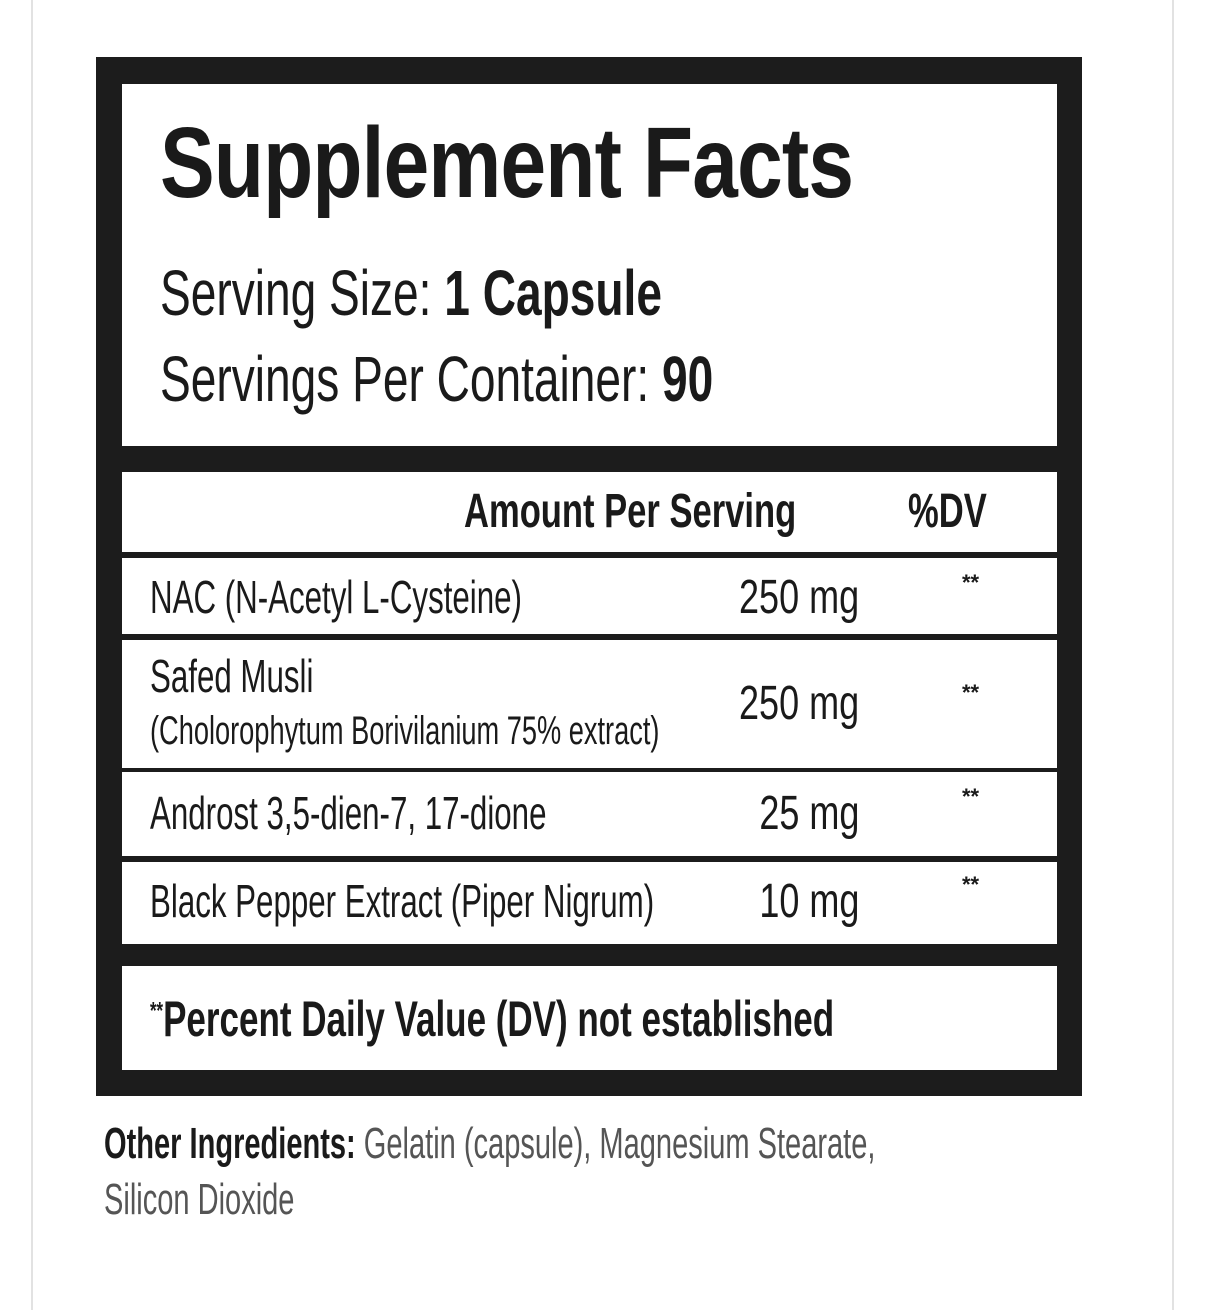  What do you see at coordinates (589, 814) in the screenshot?
I see `ingredient-row: Androst 3,5-dien-7, 17-dione 25 mg **` at bounding box center [589, 814].